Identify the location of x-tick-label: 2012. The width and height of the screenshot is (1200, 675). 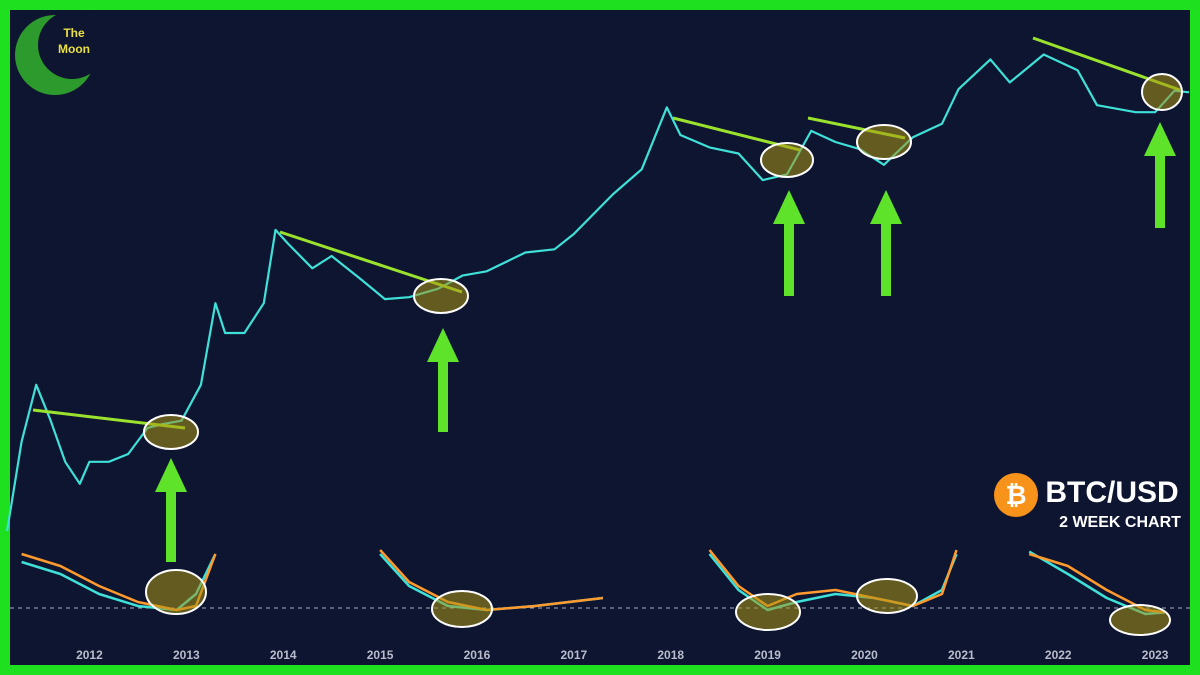
(89, 655).